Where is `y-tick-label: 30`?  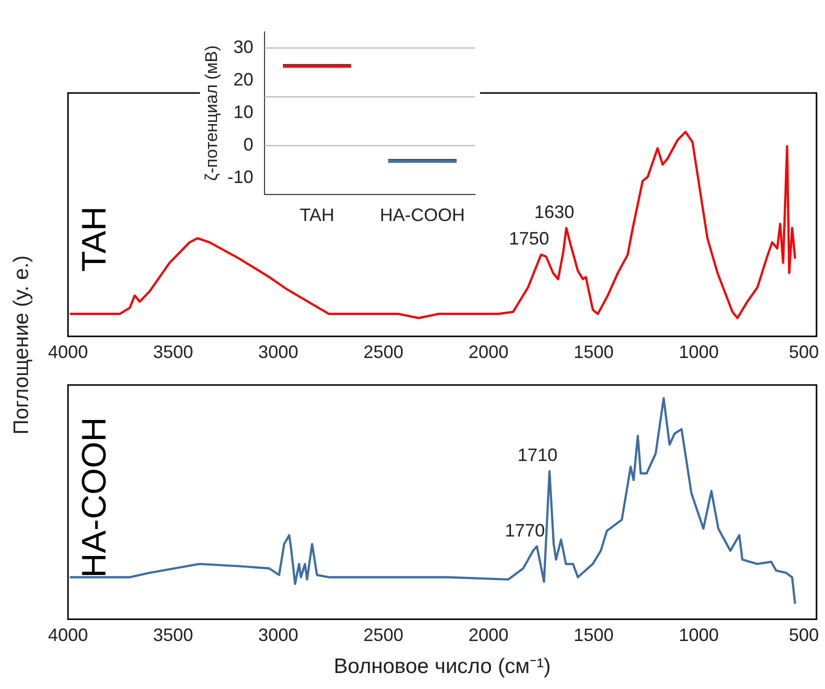 y-tick-label: 30 is located at coordinates (243, 47).